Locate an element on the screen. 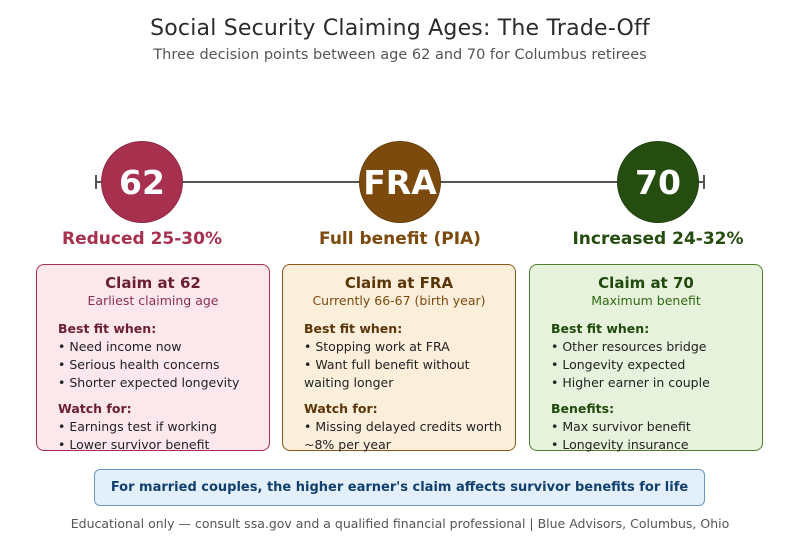 Image resolution: width=800 pixels, height=540 pixels. list-item: • Higher earner in couple is located at coordinates (630, 382).